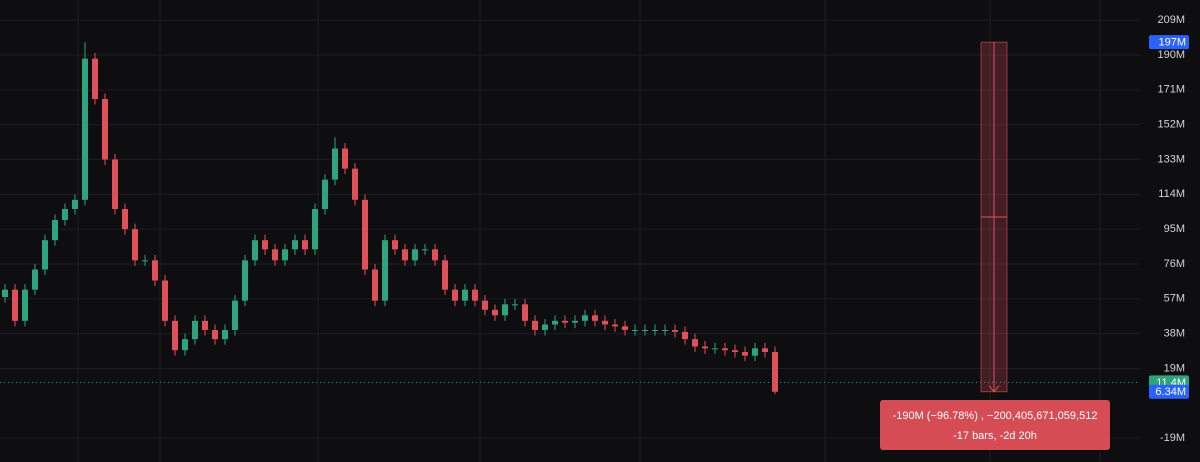  Describe the element at coordinates (1174, 229) in the screenshot. I see `y-tick-label: 95M` at that location.